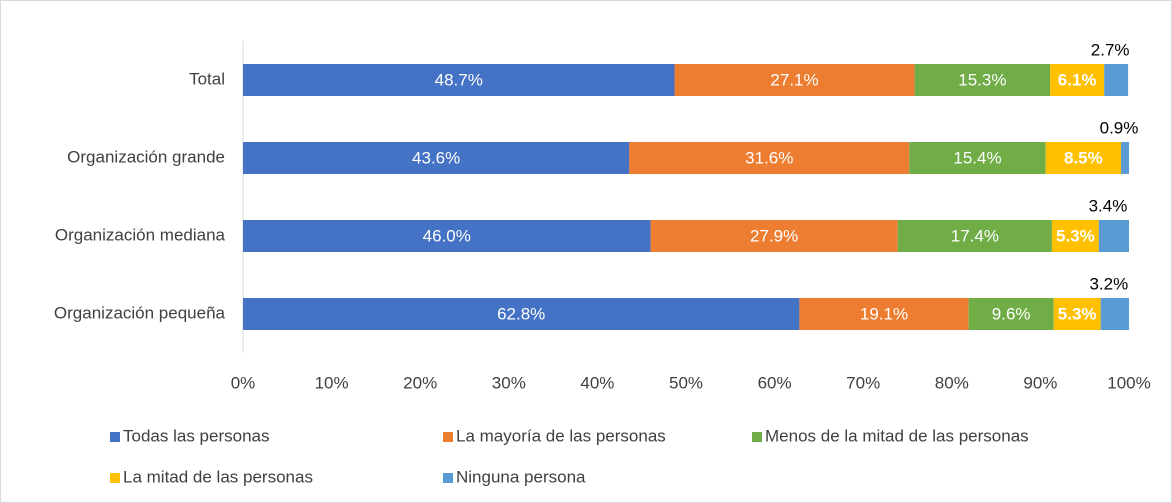  Describe the element at coordinates (1128, 382) in the screenshot. I see `x-tick-label: 100%` at that location.